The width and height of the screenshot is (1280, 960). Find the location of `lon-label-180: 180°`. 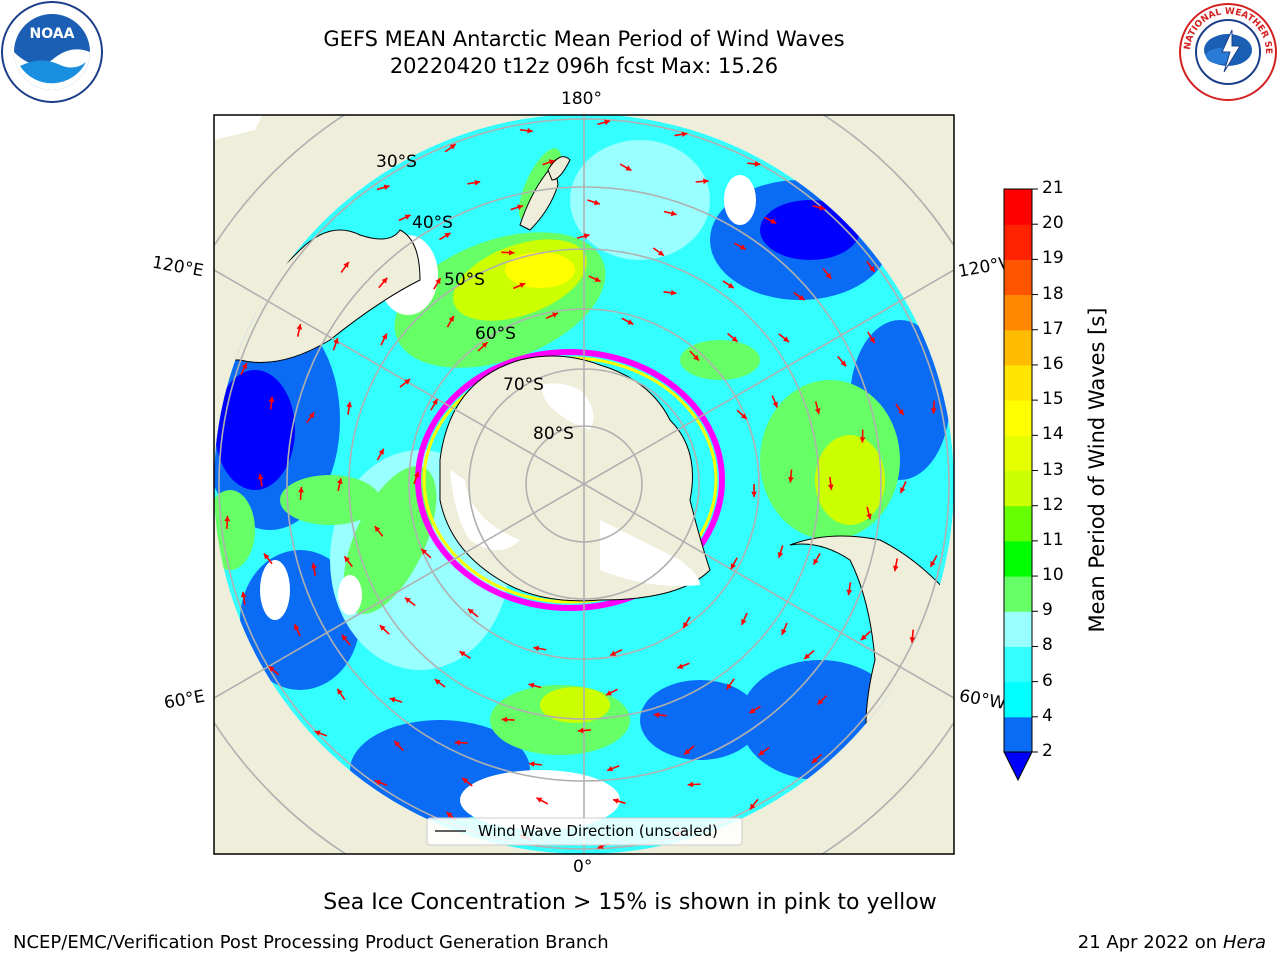

lon-label-180: 180° is located at coordinates (581, 99).